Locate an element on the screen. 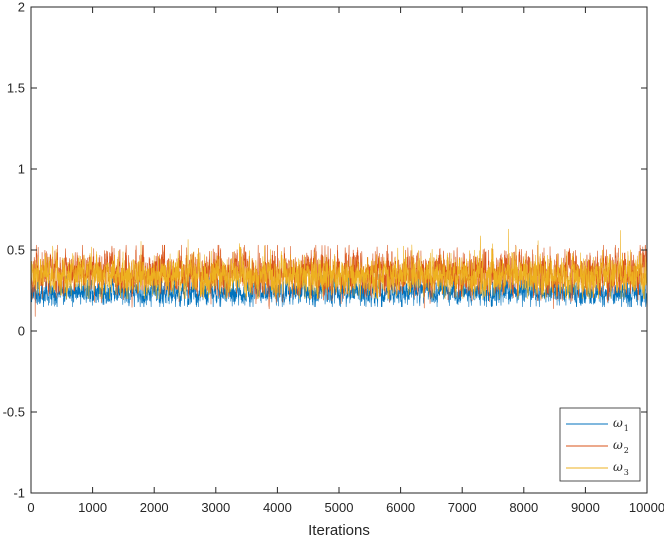 Image resolution: width=664 pixels, height=540 pixels. x-tick-label: 9000 is located at coordinates (585, 507).